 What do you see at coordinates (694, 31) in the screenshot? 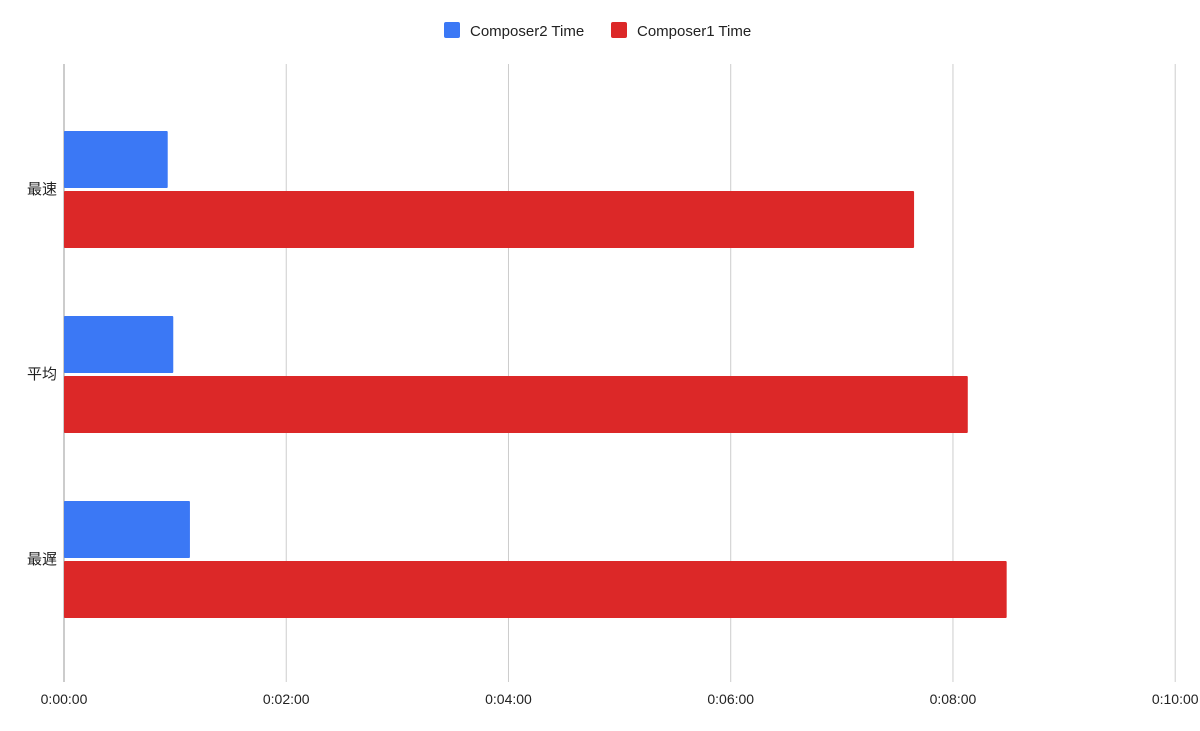
I see `legend-label-composer1: Composer1 Time` at bounding box center [694, 31].